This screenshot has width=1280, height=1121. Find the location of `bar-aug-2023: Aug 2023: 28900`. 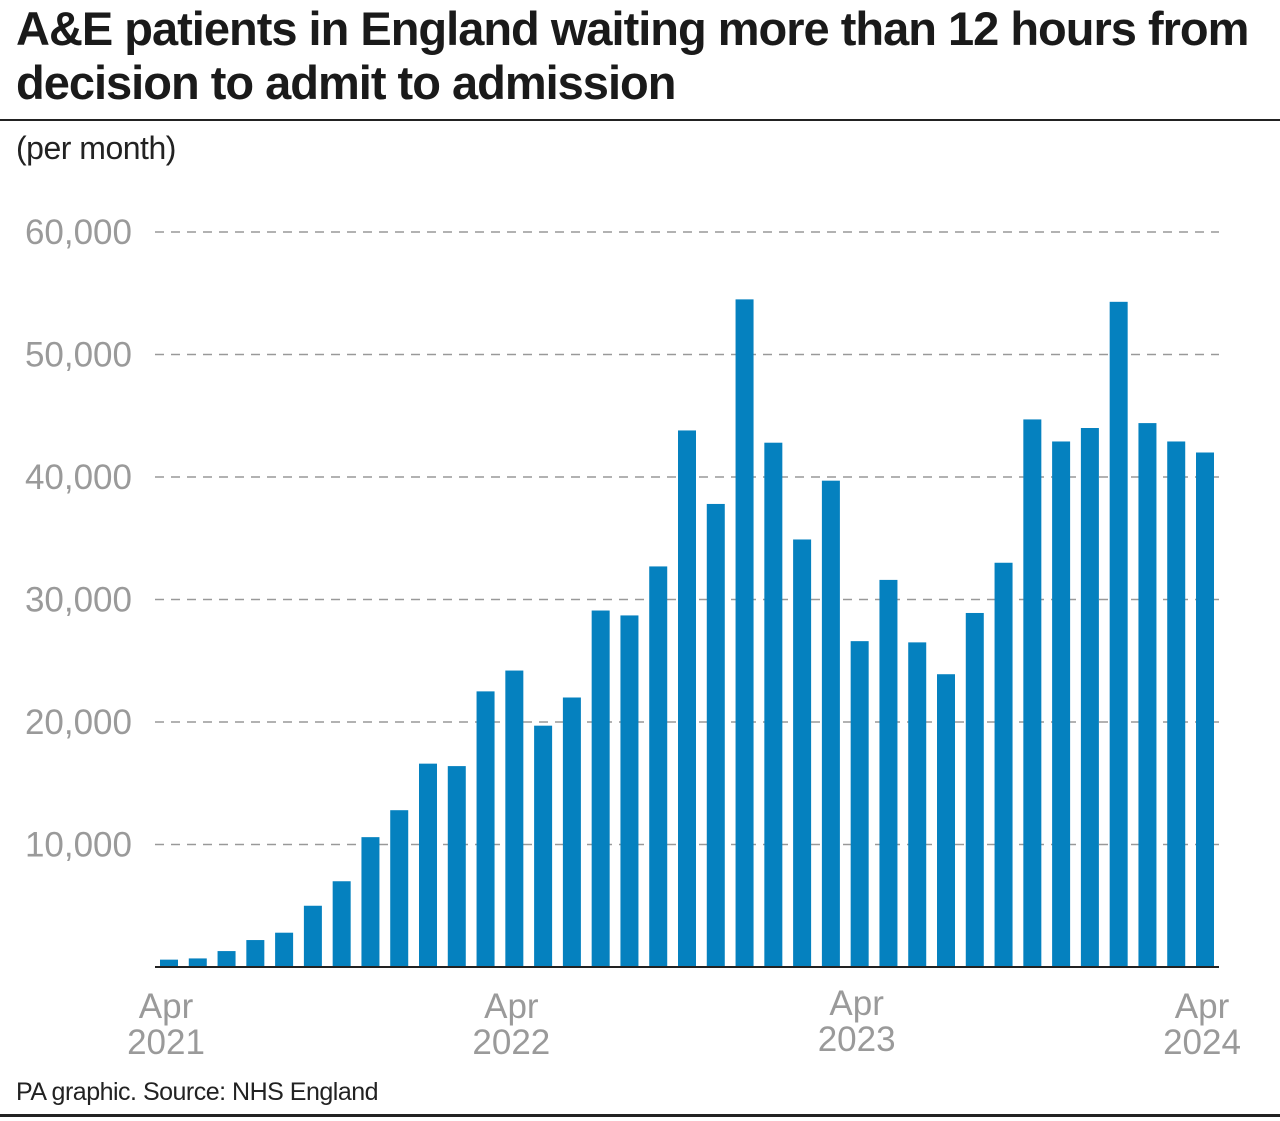

bar-aug-2023: Aug 2023: 28900 is located at coordinates (974, 789).